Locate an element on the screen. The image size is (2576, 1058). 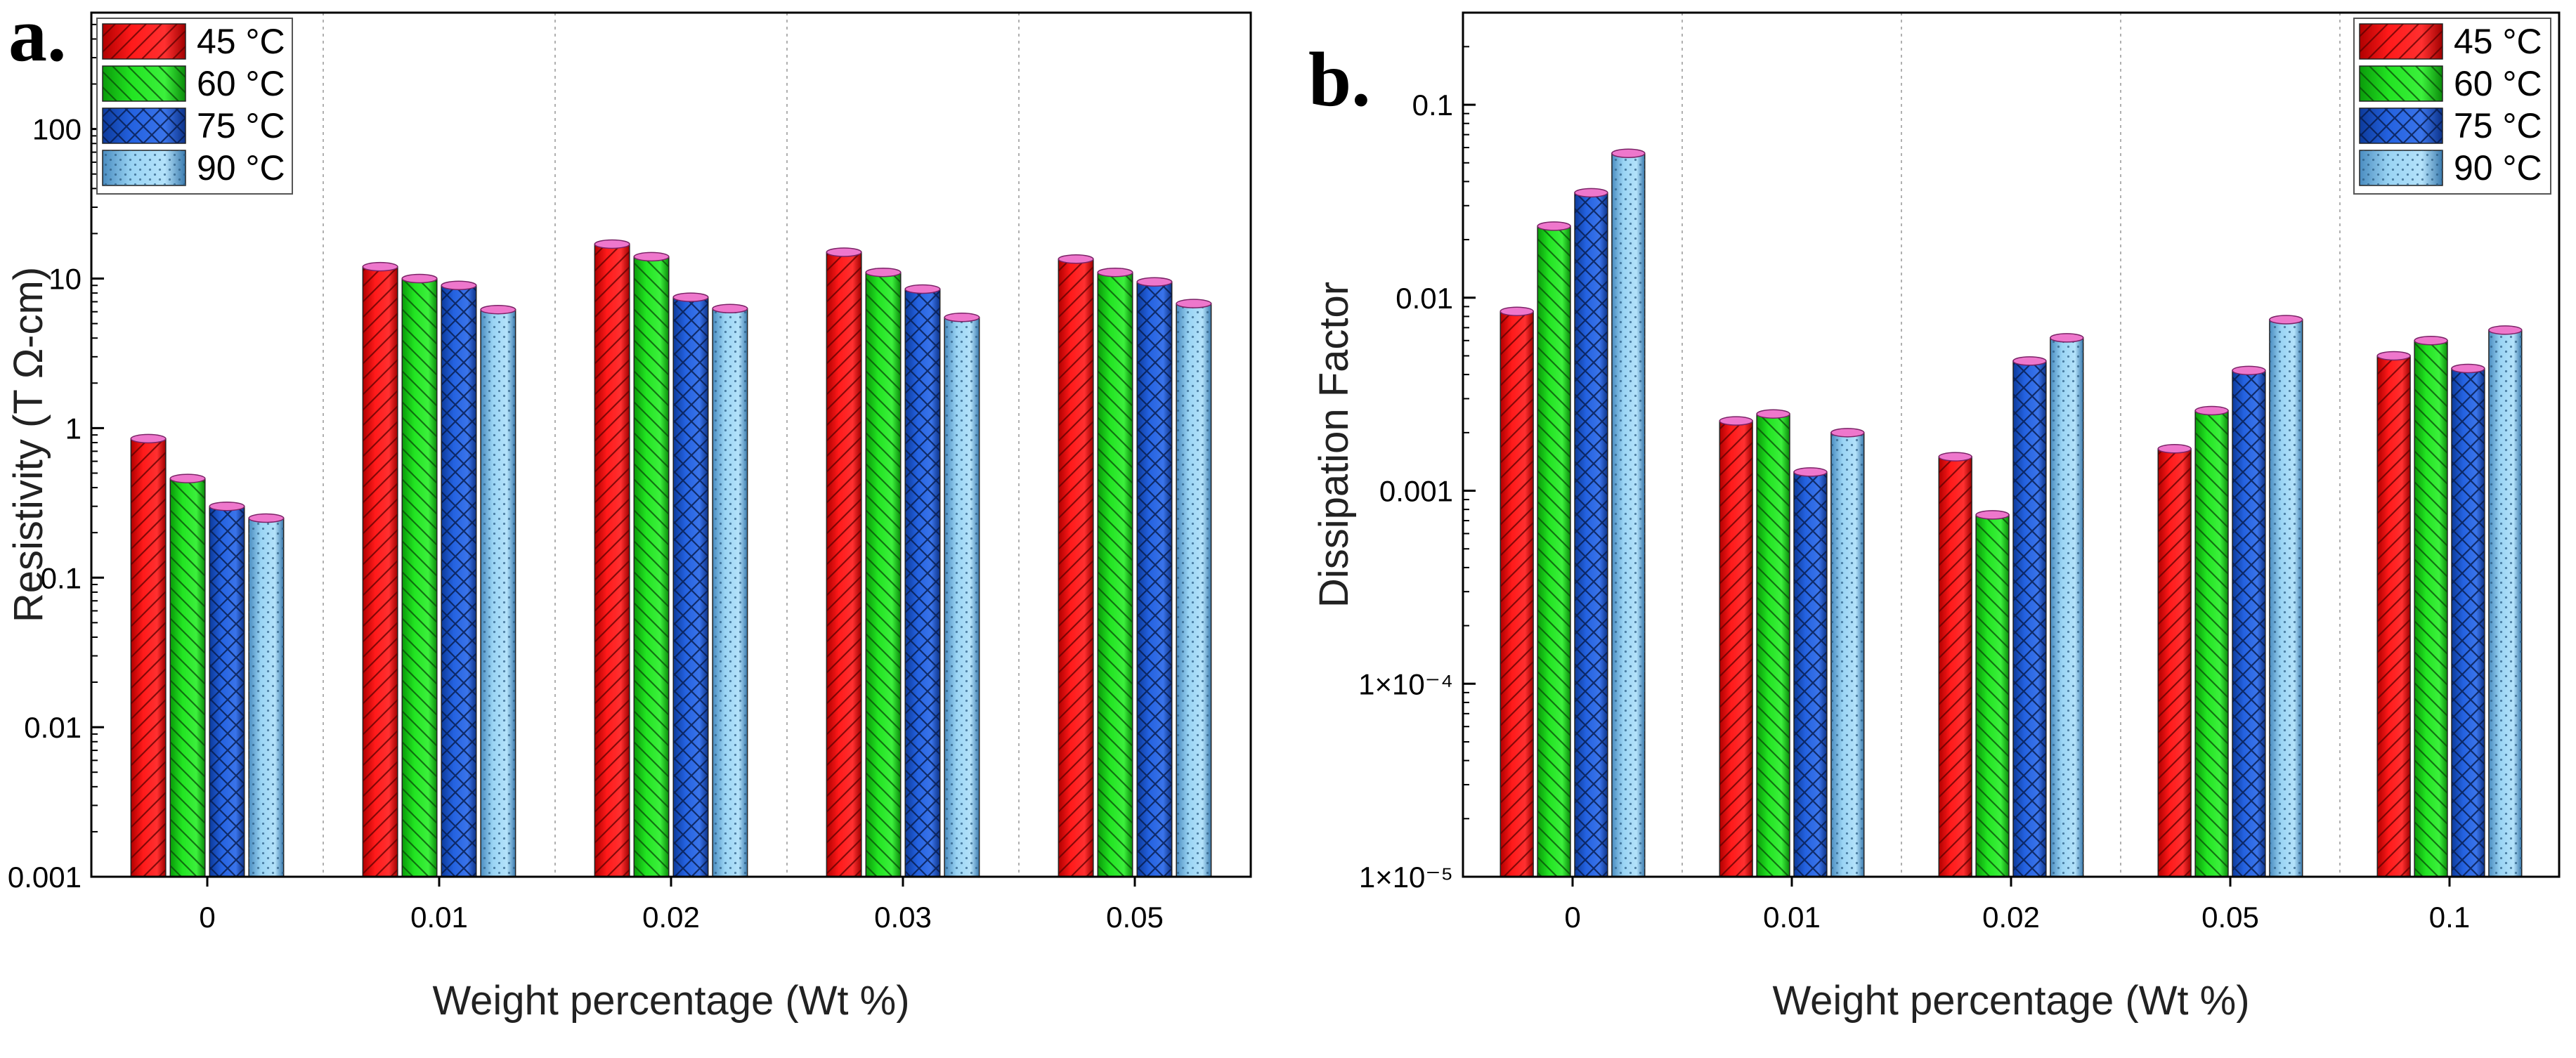
panel-a-legend-item: 60 °C is located at coordinates (193, 83).